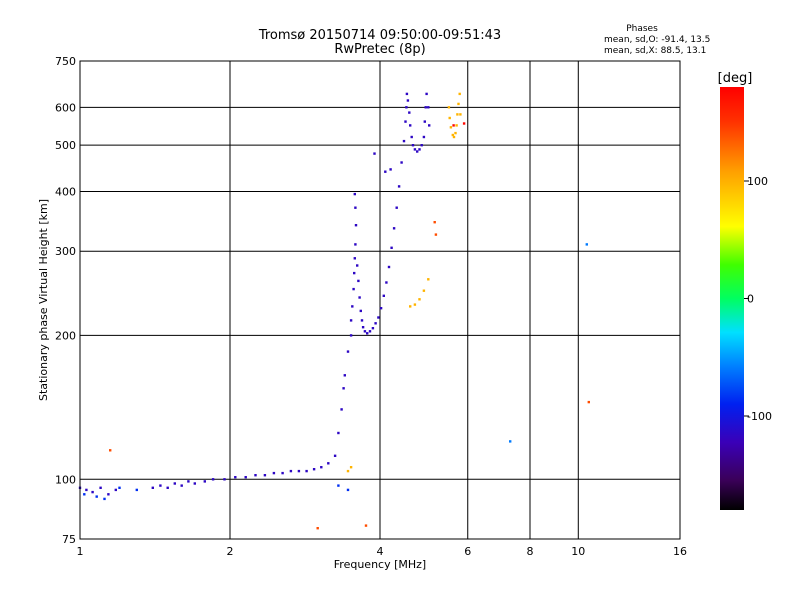 The image size is (800, 600). I want to click on phase-stats-o: mean, sd,O: -91.4, 13.5, so click(657, 40).